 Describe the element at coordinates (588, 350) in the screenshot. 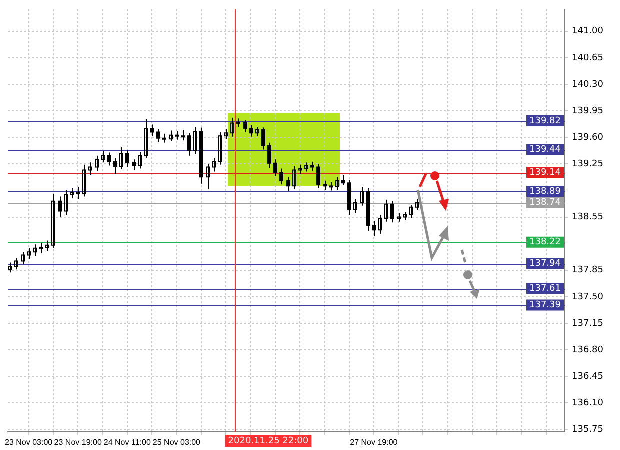

I see `y-tick-label: 136.80` at that location.